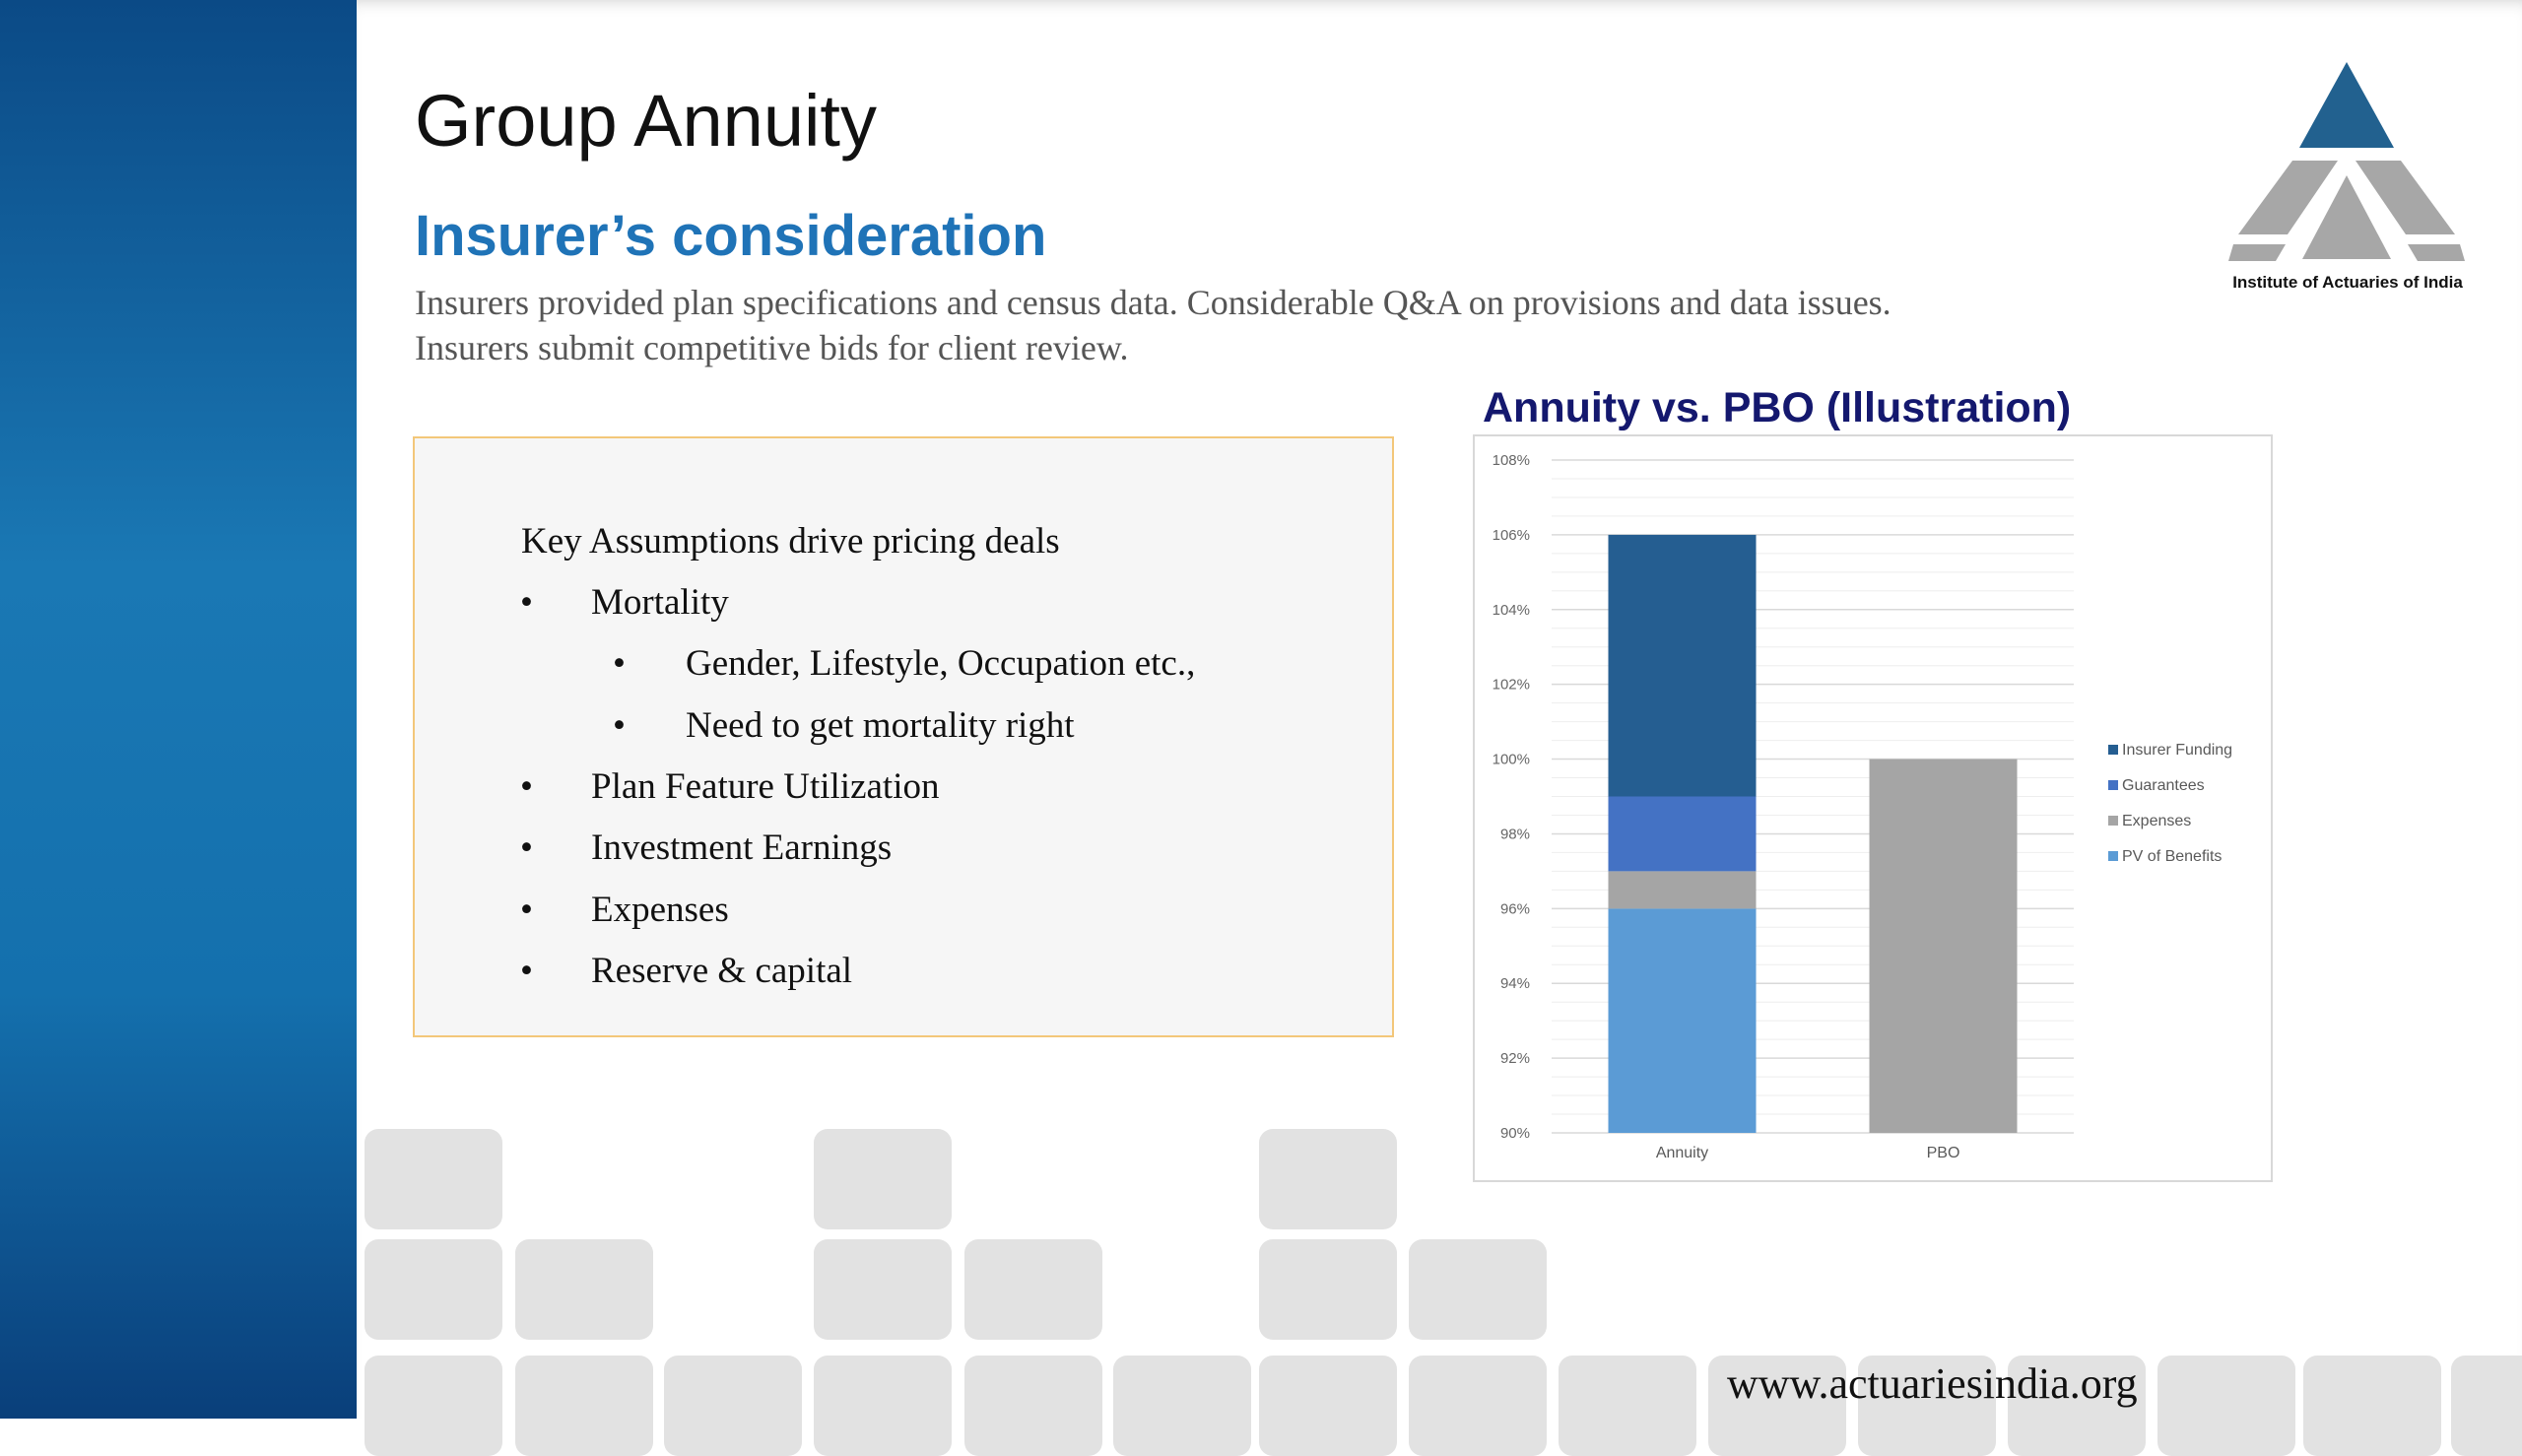 The width and height of the screenshot is (2522, 1456). Describe the element at coordinates (1515, 908) in the screenshot. I see `y-tick-label: 96%` at that location.